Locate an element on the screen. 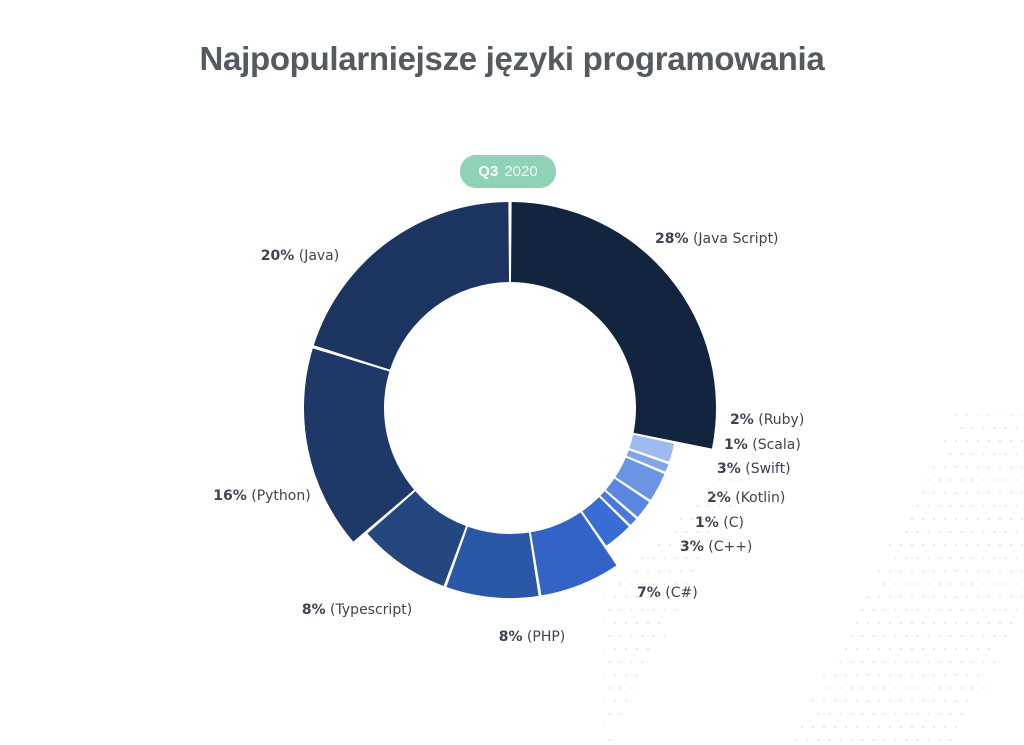  slice-scala is located at coordinates (647, 461).